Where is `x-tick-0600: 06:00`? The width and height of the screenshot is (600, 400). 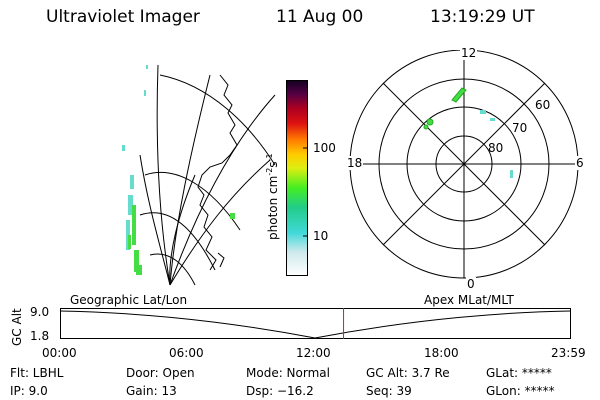
x-tick-0600: 06:00 is located at coordinates (186, 353).